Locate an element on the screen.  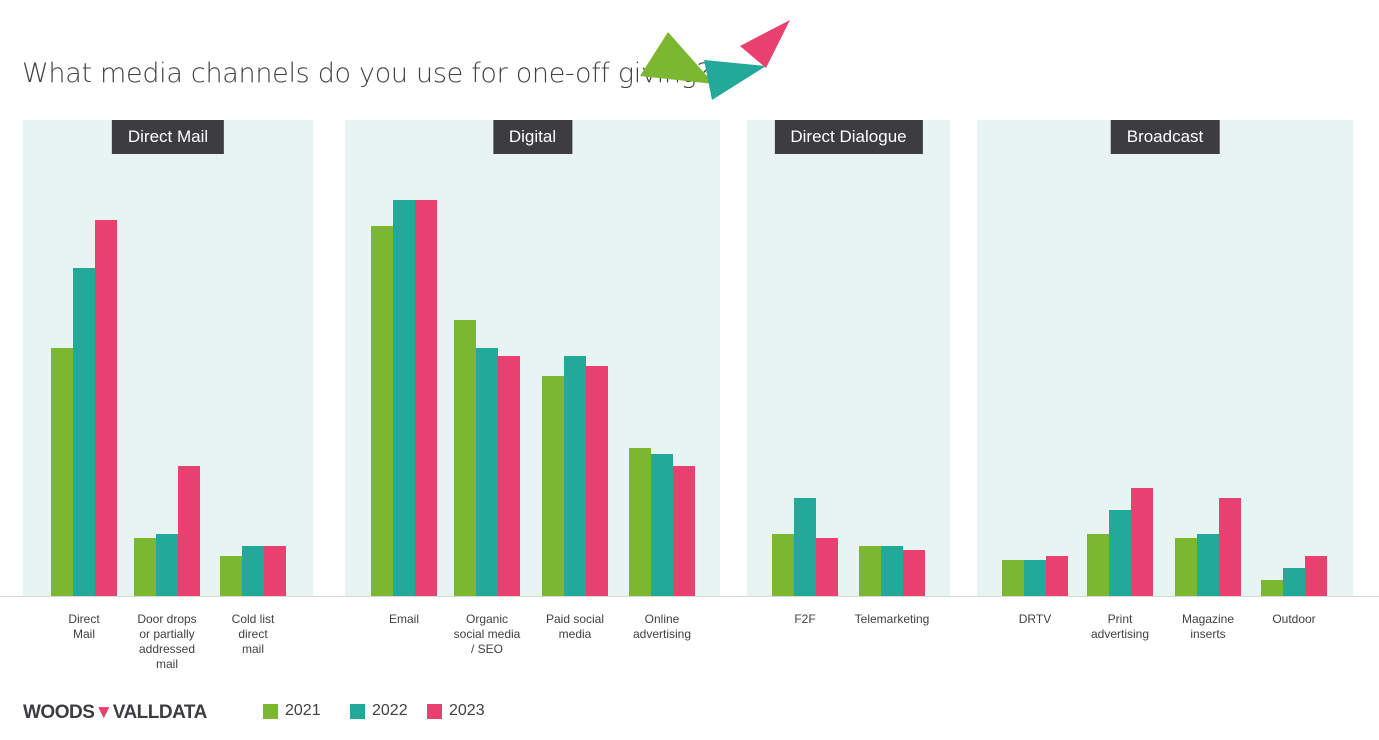
legend-label: 2021 is located at coordinates (303, 710).